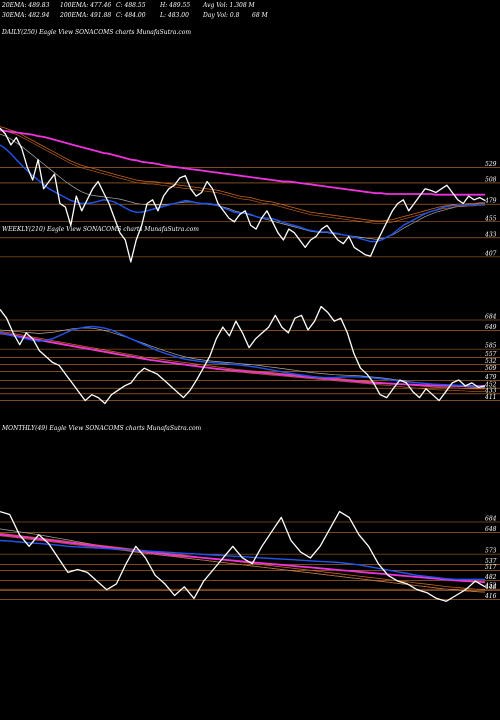 Image resolution: width=500 pixels, height=720 pixels. I want to click on level-label-2-2: 573, so click(491, 551).